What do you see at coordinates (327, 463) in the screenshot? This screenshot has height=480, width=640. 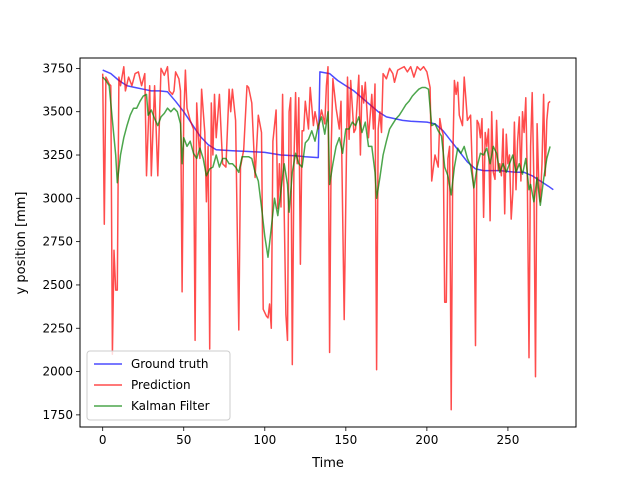 I see `x-axis-label: Time` at bounding box center [327, 463].